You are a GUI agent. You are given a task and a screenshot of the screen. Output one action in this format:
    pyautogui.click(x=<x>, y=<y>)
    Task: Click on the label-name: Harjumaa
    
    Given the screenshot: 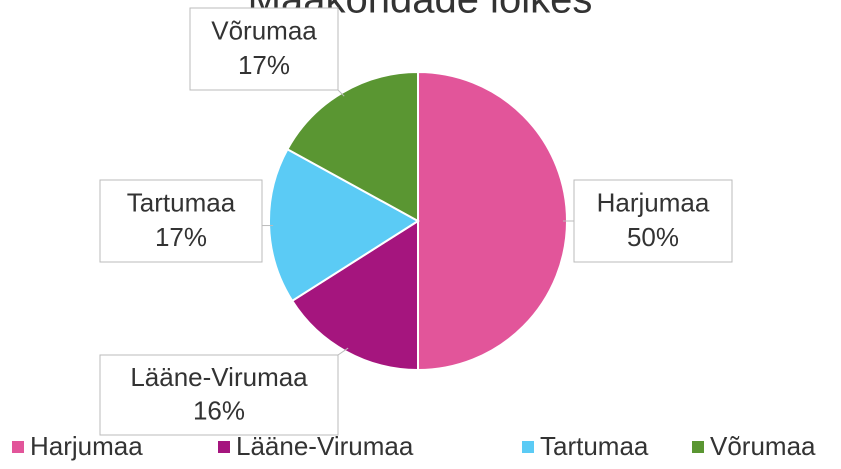 What is the action you would take?
    pyautogui.click(x=653, y=202)
    